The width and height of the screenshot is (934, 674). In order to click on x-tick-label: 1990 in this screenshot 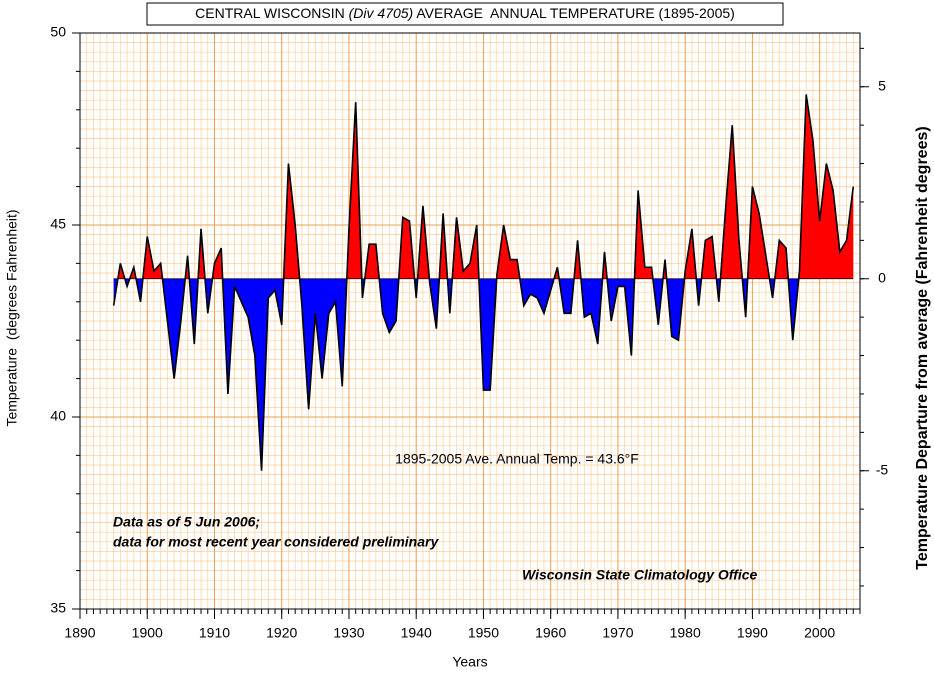, I will do `click(752, 633)`.